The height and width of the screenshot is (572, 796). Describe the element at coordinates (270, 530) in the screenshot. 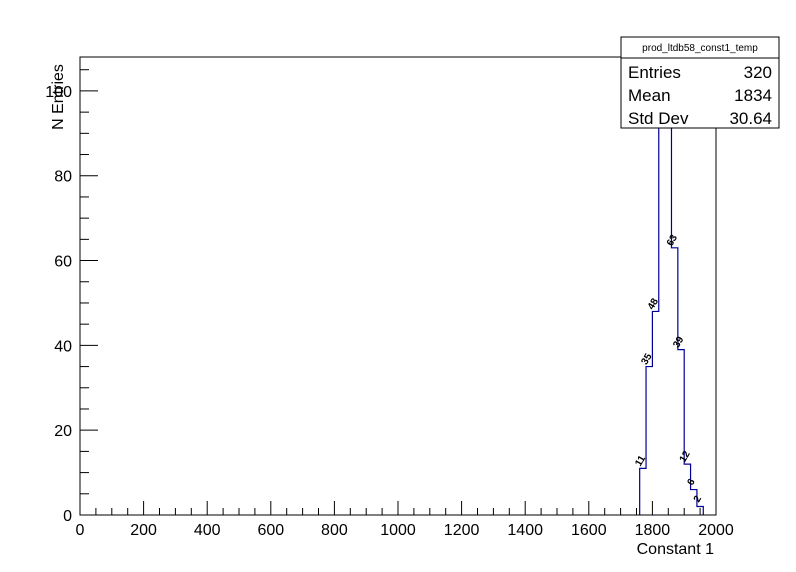

I see `x-tick-label: 600` at that location.